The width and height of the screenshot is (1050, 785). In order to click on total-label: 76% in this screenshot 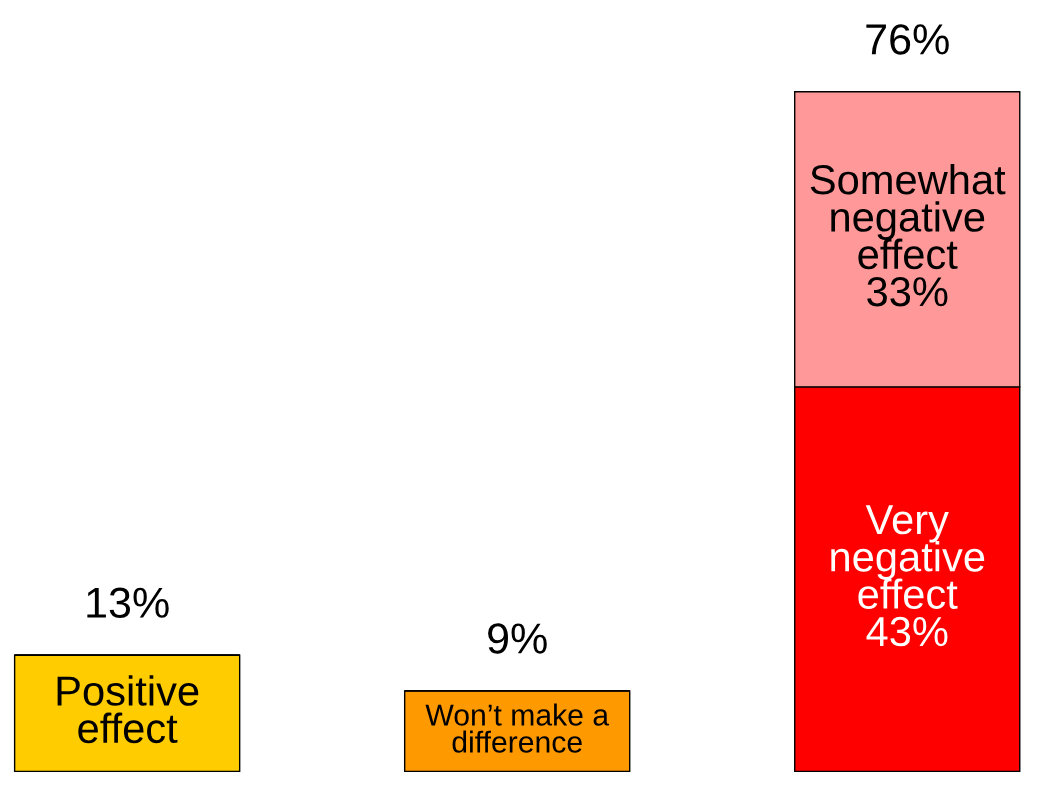, I will do `click(907, 39)`.